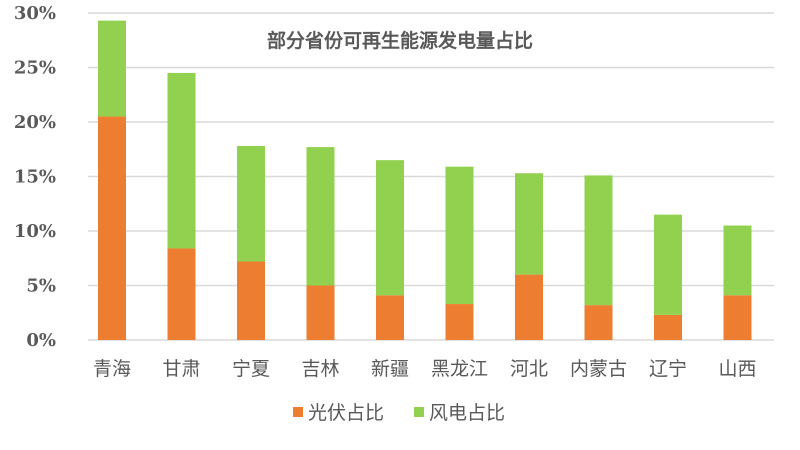 This screenshot has height=450, width=800. Describe the element at coordinates (400, 40) in the screenshot. I see `chart-title: 部分省份可再生能源发电量占比` at that location.